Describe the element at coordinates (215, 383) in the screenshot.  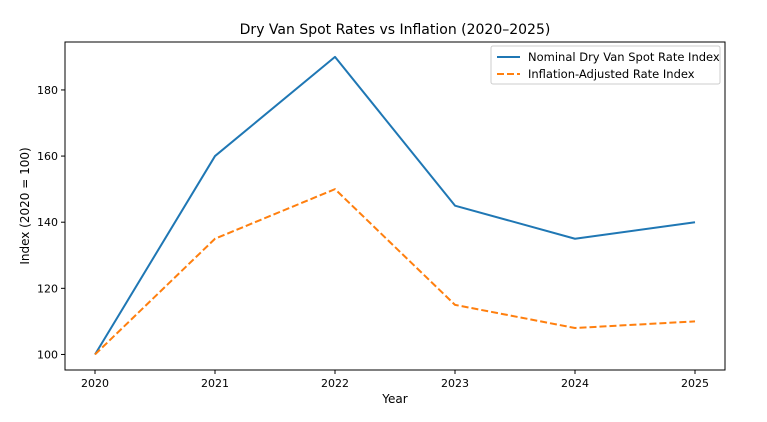
I see `x-tick-label: 2021` at that location.